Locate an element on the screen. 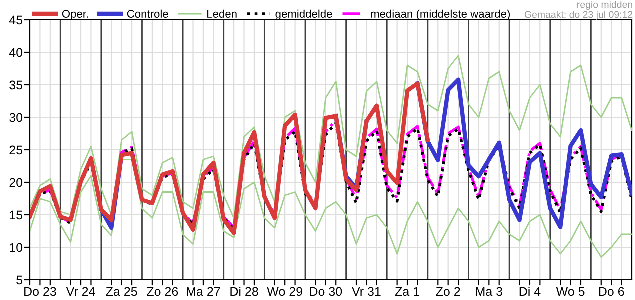 This screenshot has width=635, height=300. y-tick-label: 40 is located at coordinates (16, 53).